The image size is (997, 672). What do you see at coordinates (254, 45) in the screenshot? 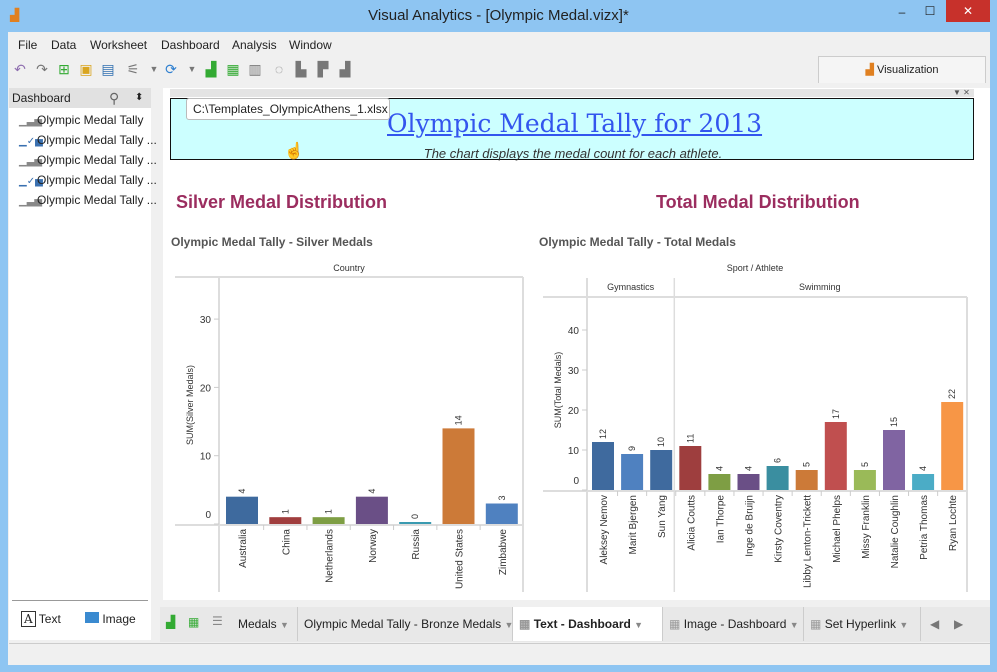
I see `menu-analysis: Analysis` at bounding box center [254, 45].